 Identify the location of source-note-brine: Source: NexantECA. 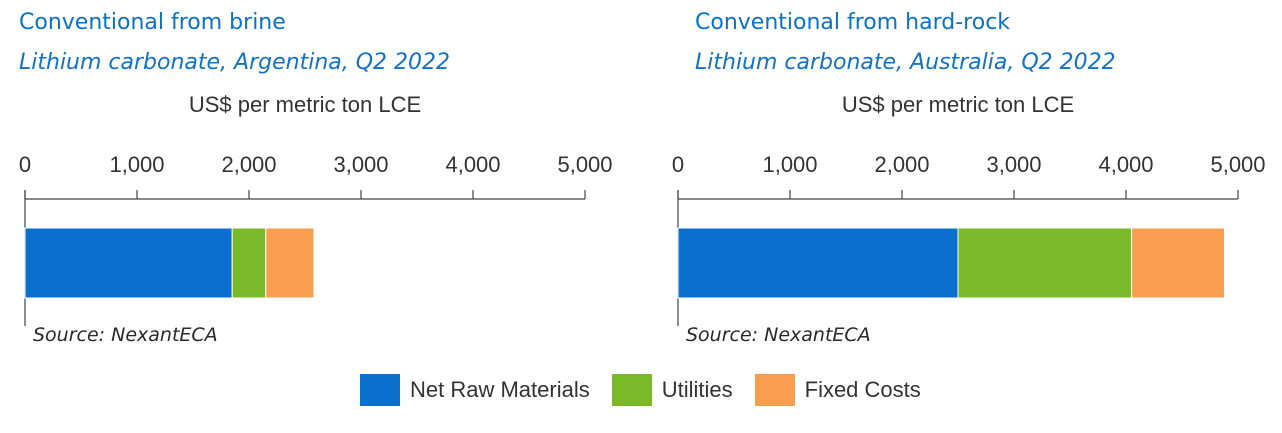
(125, 335).